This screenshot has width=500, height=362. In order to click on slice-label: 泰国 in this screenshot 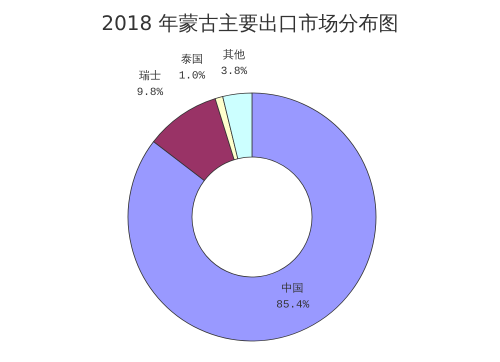, I will do `click(191, 59)`.